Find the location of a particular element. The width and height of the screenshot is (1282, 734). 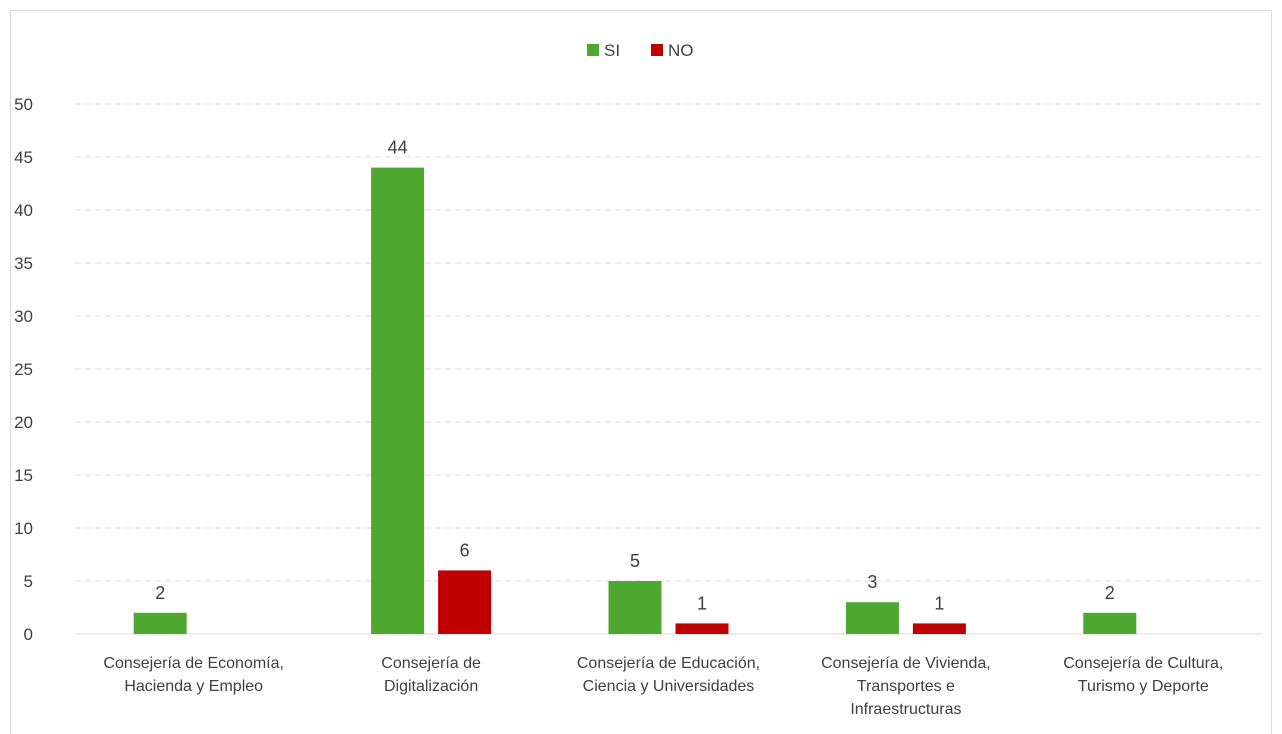

x-category-label: Consejería de Economía, is located at coordinates (193, 663).